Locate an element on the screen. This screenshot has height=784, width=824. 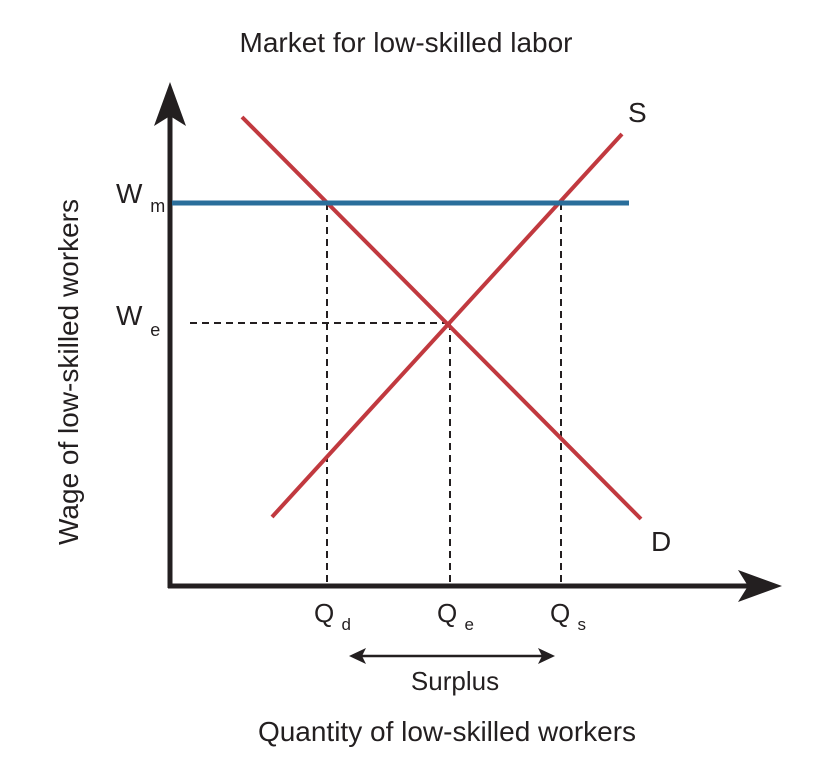
equilibrium-wage-subscript: e is located at coordinates (155, 330).